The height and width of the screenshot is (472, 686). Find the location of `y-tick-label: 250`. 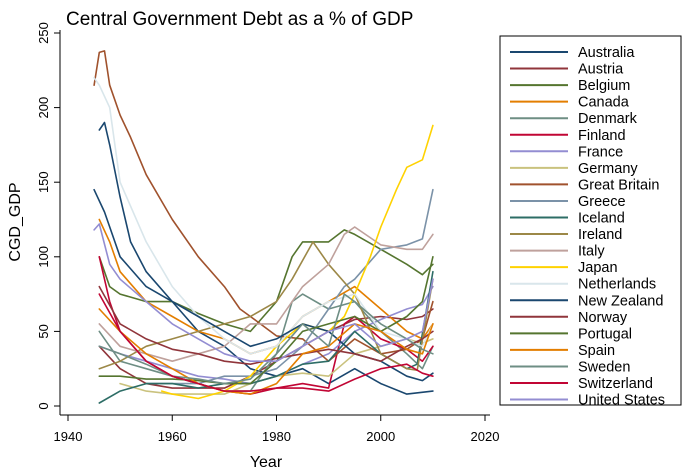

y-tick-label: 250 is located at coordinates (43, 33).